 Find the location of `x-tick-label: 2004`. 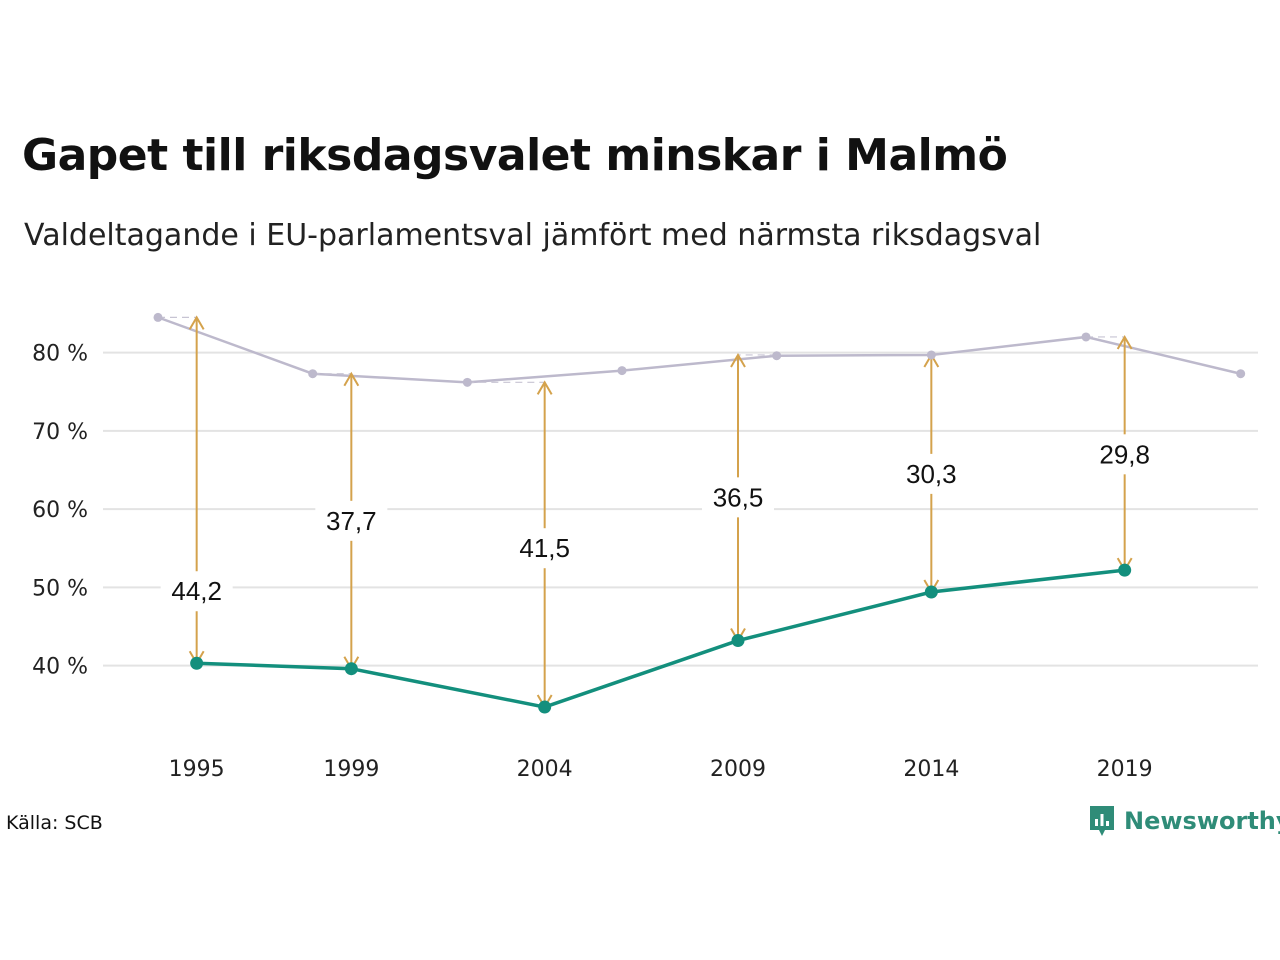

x-tick-label: 2004 is located at coordinates (545, 769).